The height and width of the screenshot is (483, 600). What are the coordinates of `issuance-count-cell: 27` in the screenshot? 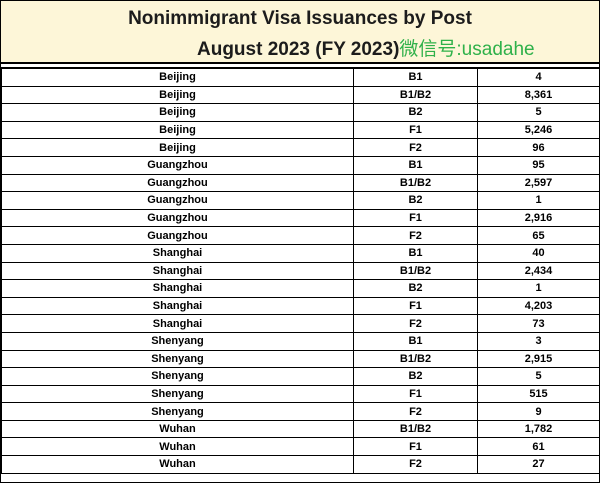 It's located at (538, 464).